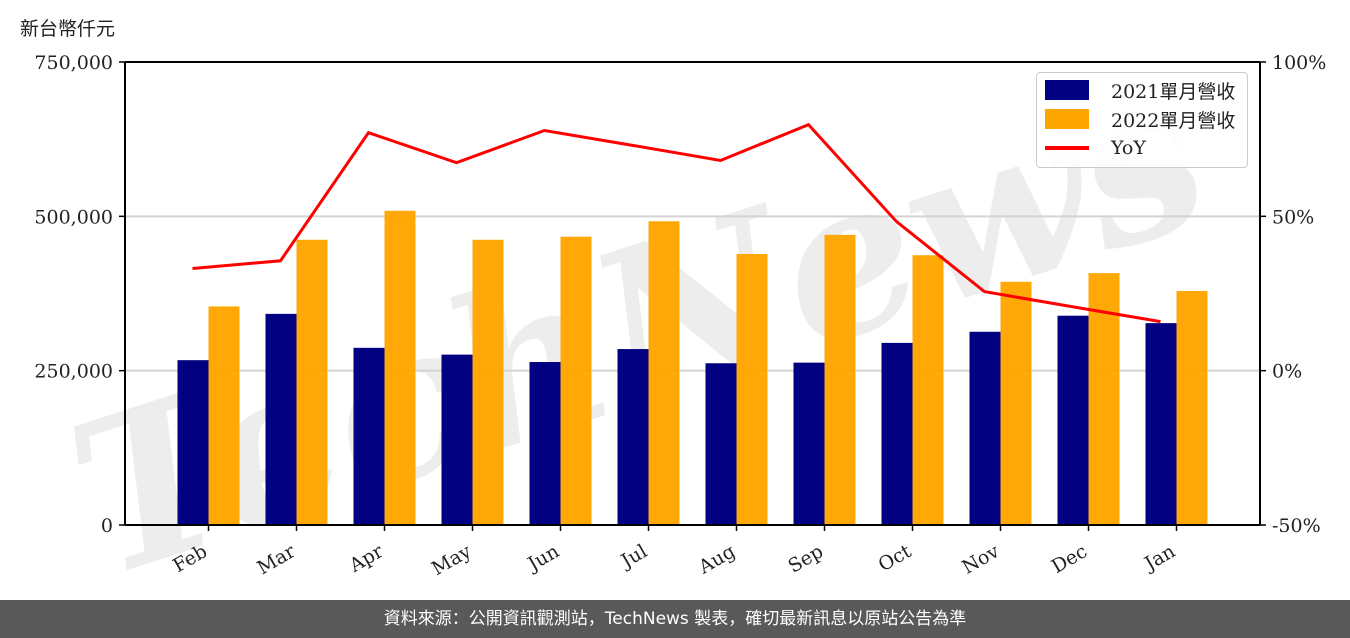  Describe the element at coordinates (73, 217) in the screenshot. I see `y-tick-label: 500,000` at that location.